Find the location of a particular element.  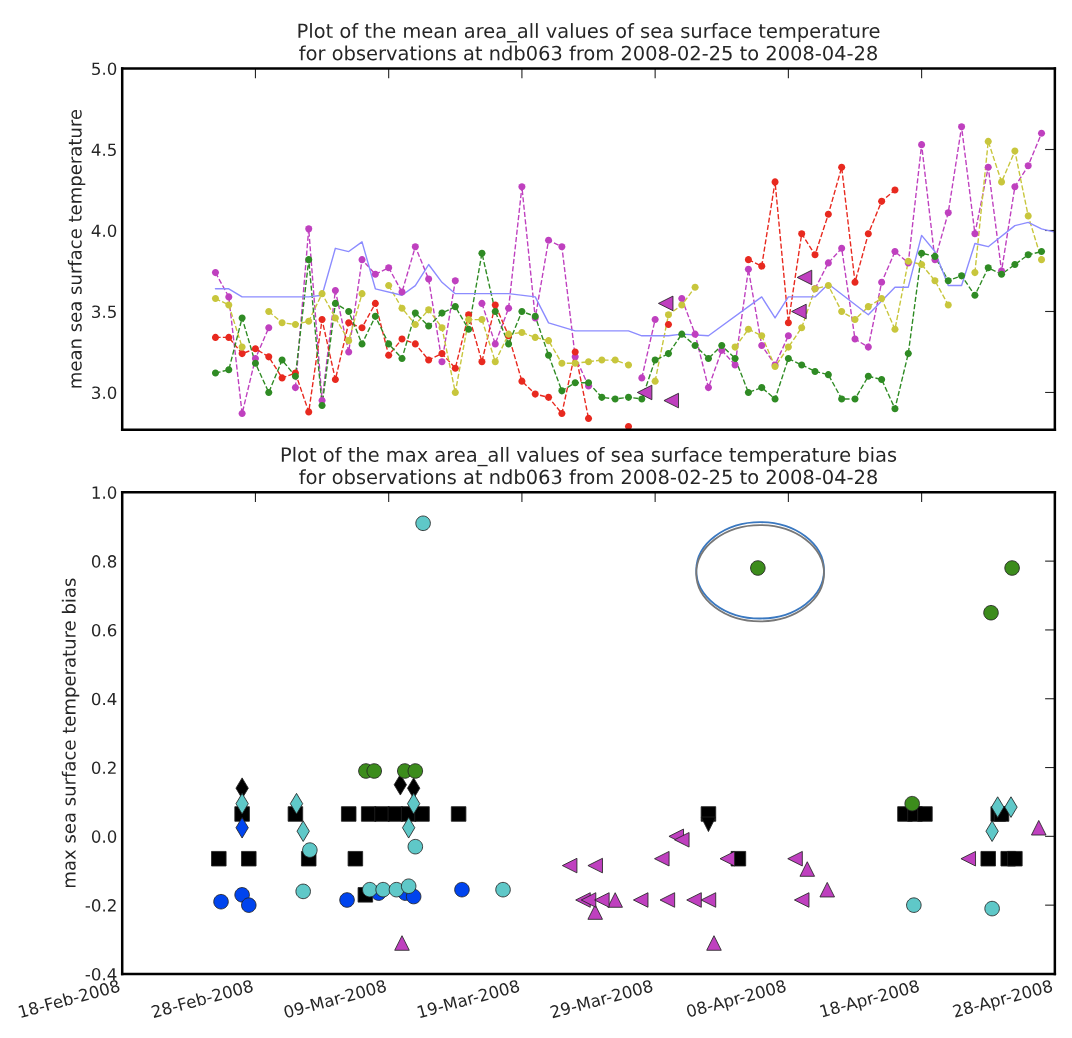

y-axis-title: mean sea surface temperature is located at coordinates (76, 248).